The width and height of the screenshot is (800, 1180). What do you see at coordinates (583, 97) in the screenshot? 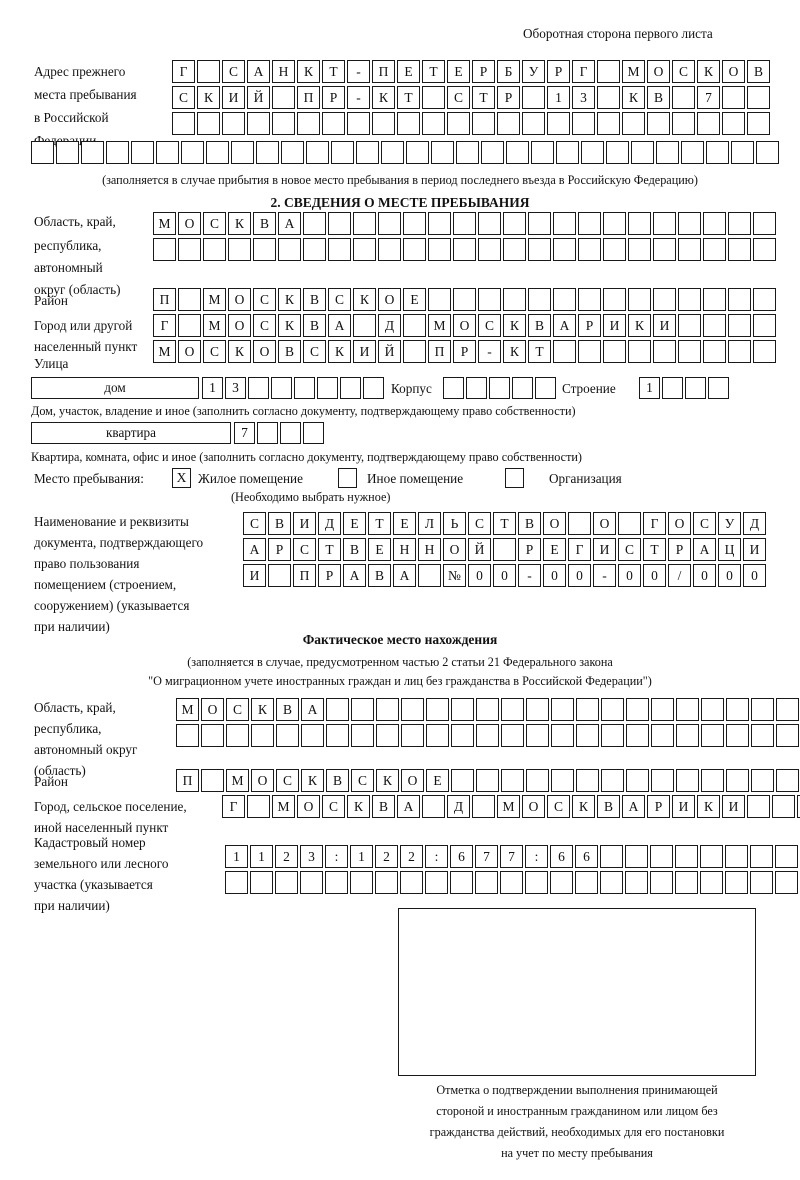
I see `char-cell: 3` at bounding box center [583, 97].